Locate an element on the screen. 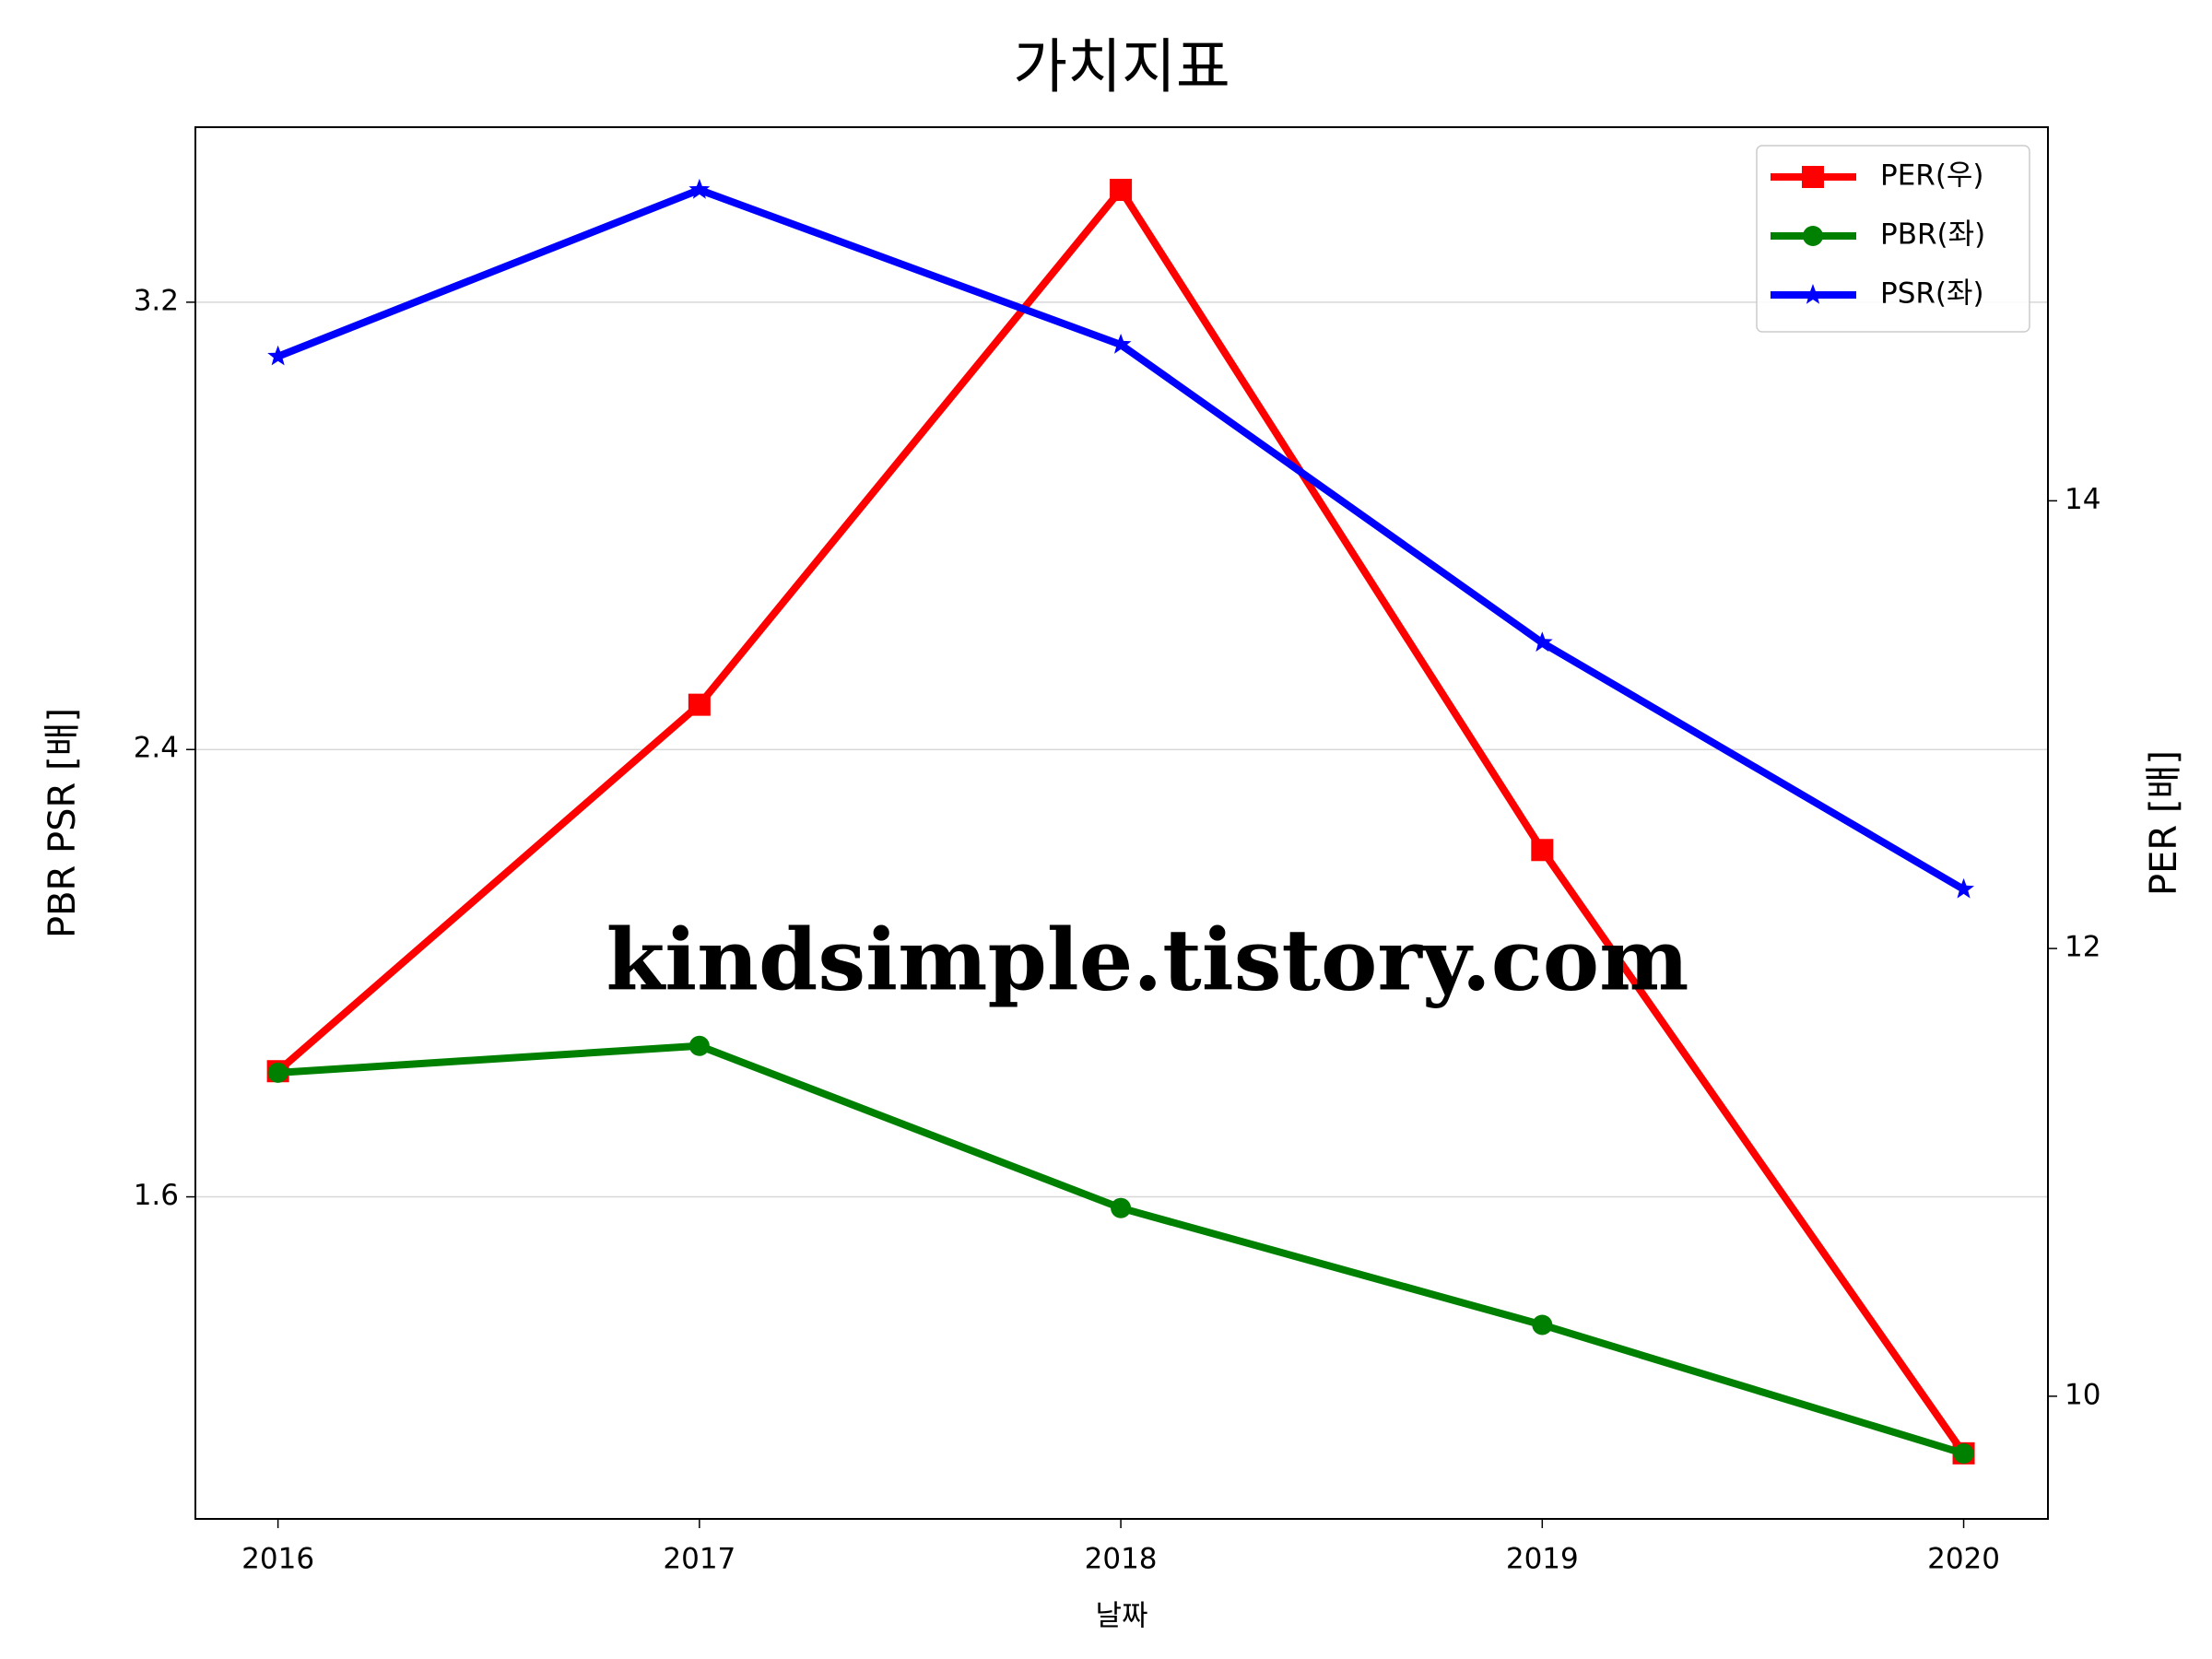 The image size is (2212, 1659). legend-box is located at coordinates (1893, 239).